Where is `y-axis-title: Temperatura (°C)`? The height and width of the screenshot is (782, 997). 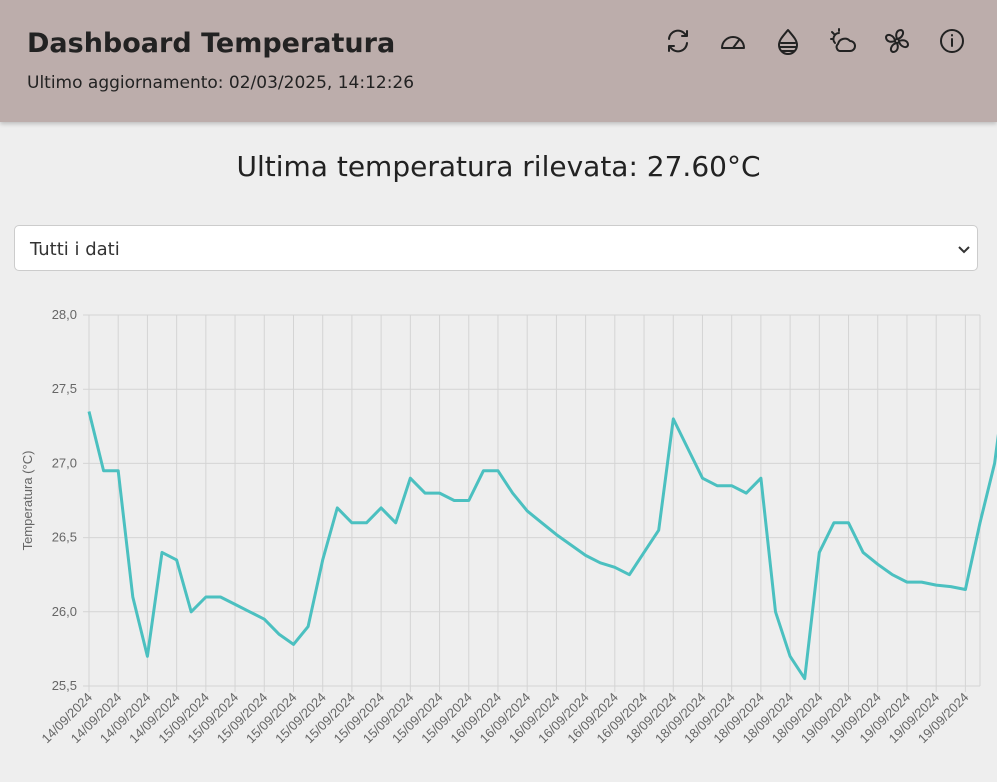
y-axis-title: Temperatura (°C) is located at coordinates (27, 501).